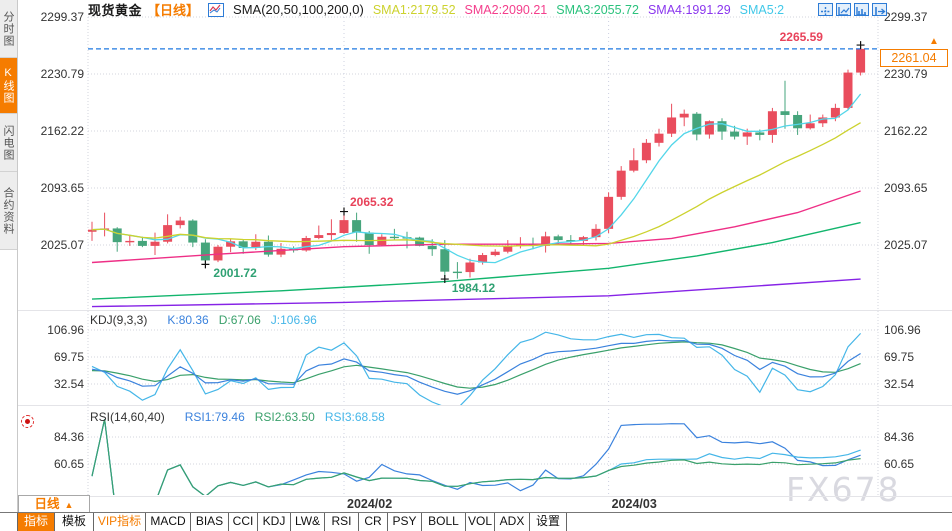 This screenshot has width=952, height=531. Describe the element at coordinates (36, 522) in the screenshot. I see `bottom-tab-指标: 指标` at that location.